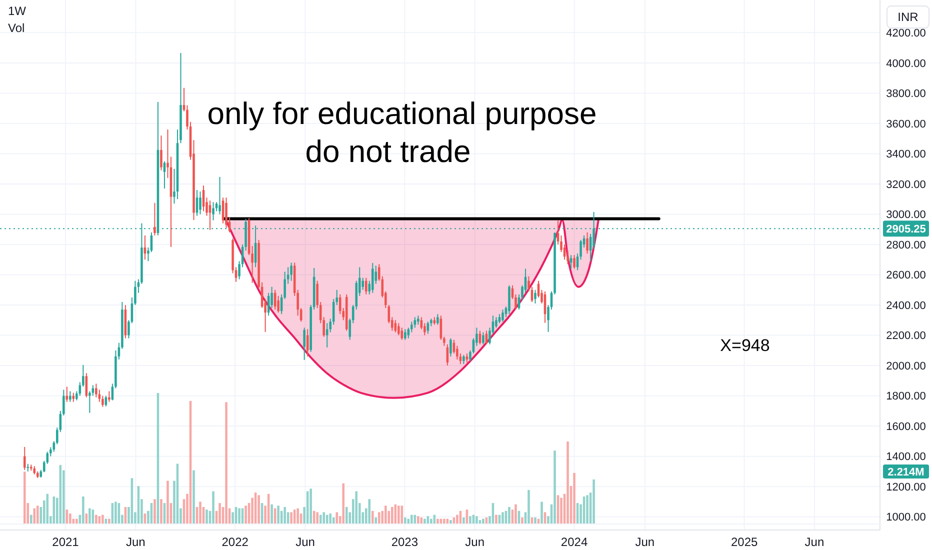 This screenshot has height=550, width=932. Describe the element at coordinates (906, 426) in the screenshot. I see `y-tick-label: 1600.00` at that location.